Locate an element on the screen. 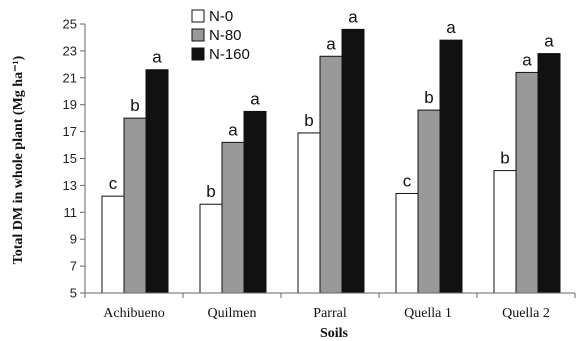 Image resolution: width=583 pixels, height=341 pixels. bar-n-0-achibueno is located at coordinates (113, 244).